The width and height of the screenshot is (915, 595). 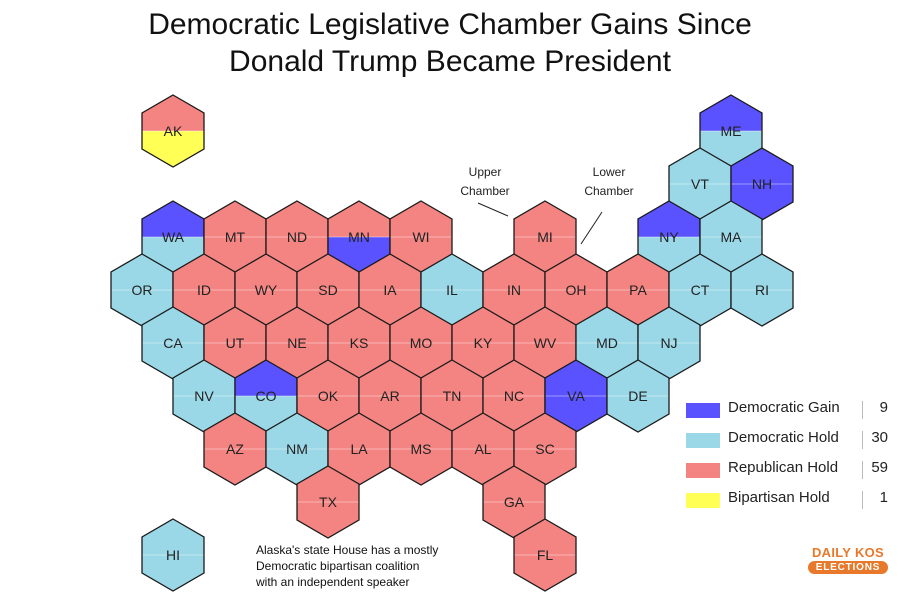 I want to click on state-hex-de: DE, so click(x=638, y=396).